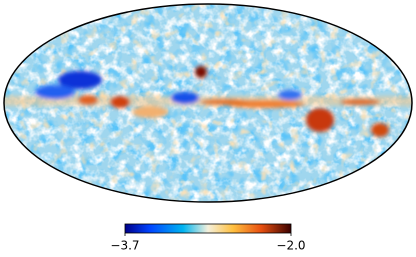 The image size is (416, 257). I want to click on colorbar, so click(208, 228).